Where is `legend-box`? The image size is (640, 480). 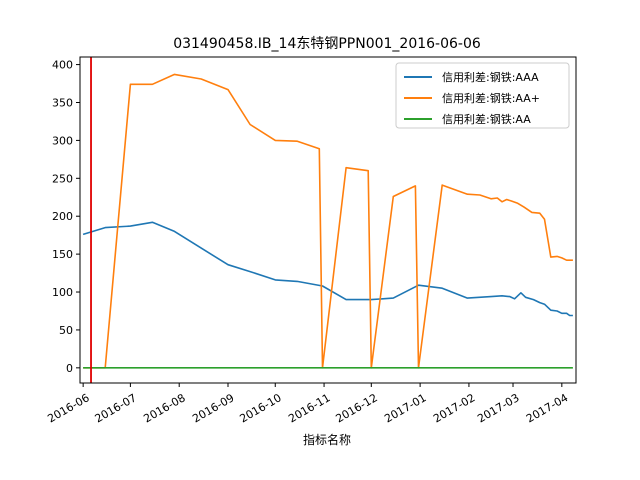 legend-box is located at coordinates (482, 95).